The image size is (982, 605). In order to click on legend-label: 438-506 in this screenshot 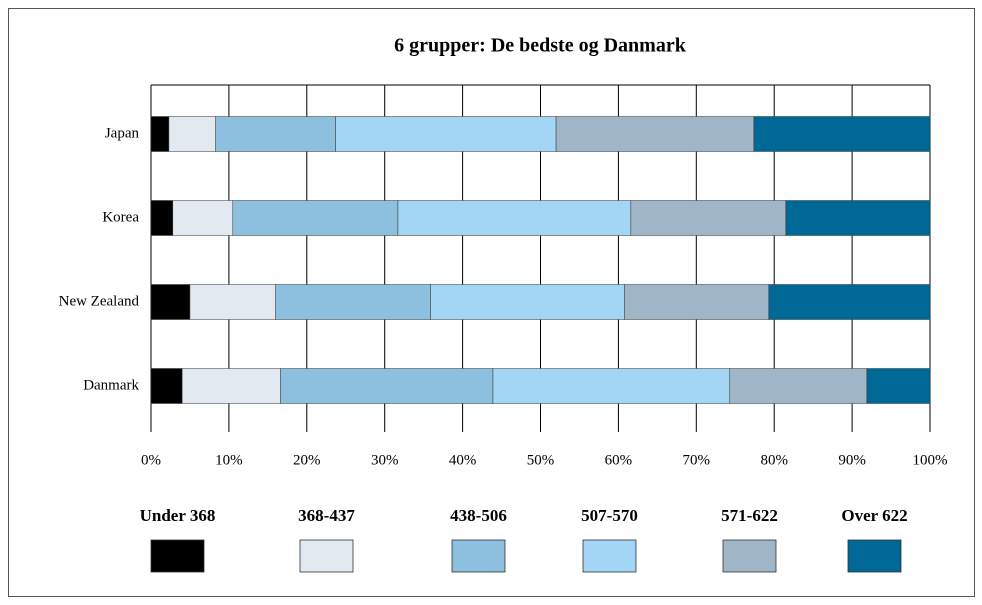, I will do `click(478, 515)`.